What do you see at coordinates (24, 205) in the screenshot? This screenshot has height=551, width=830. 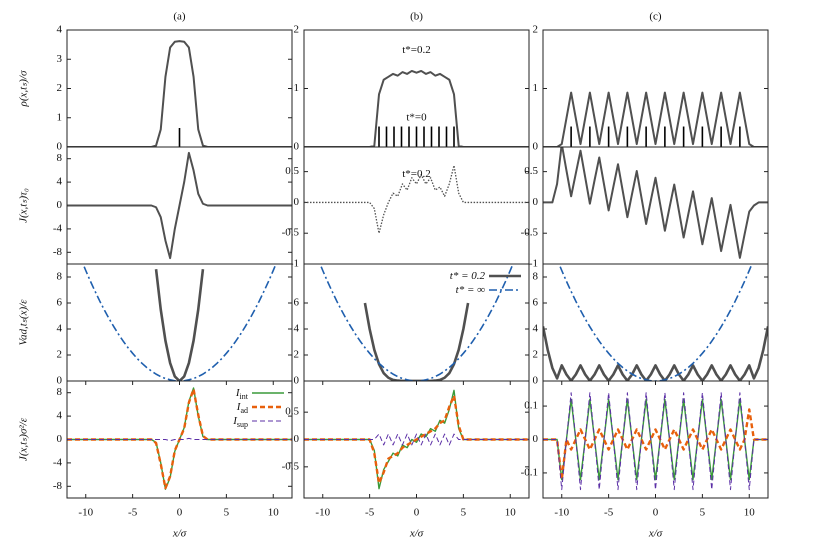 I see `y-axis-label: J(x,tₛ)τ₀` at bounding box center [24, 205].